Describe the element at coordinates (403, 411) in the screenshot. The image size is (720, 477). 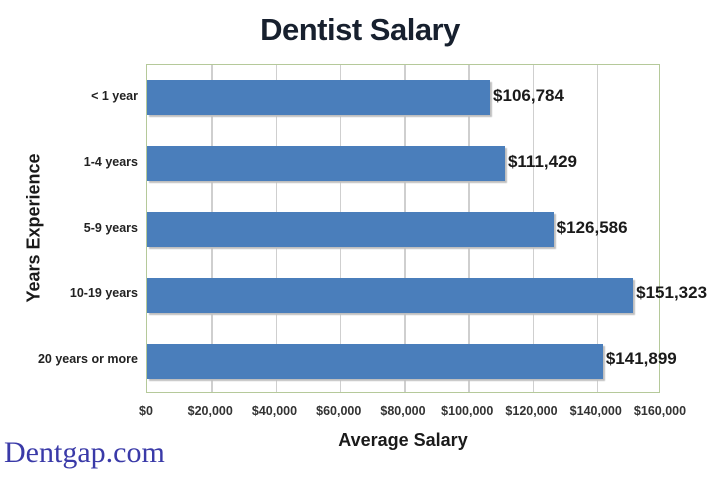
I see `x-tick-label: $80,000` at that location.